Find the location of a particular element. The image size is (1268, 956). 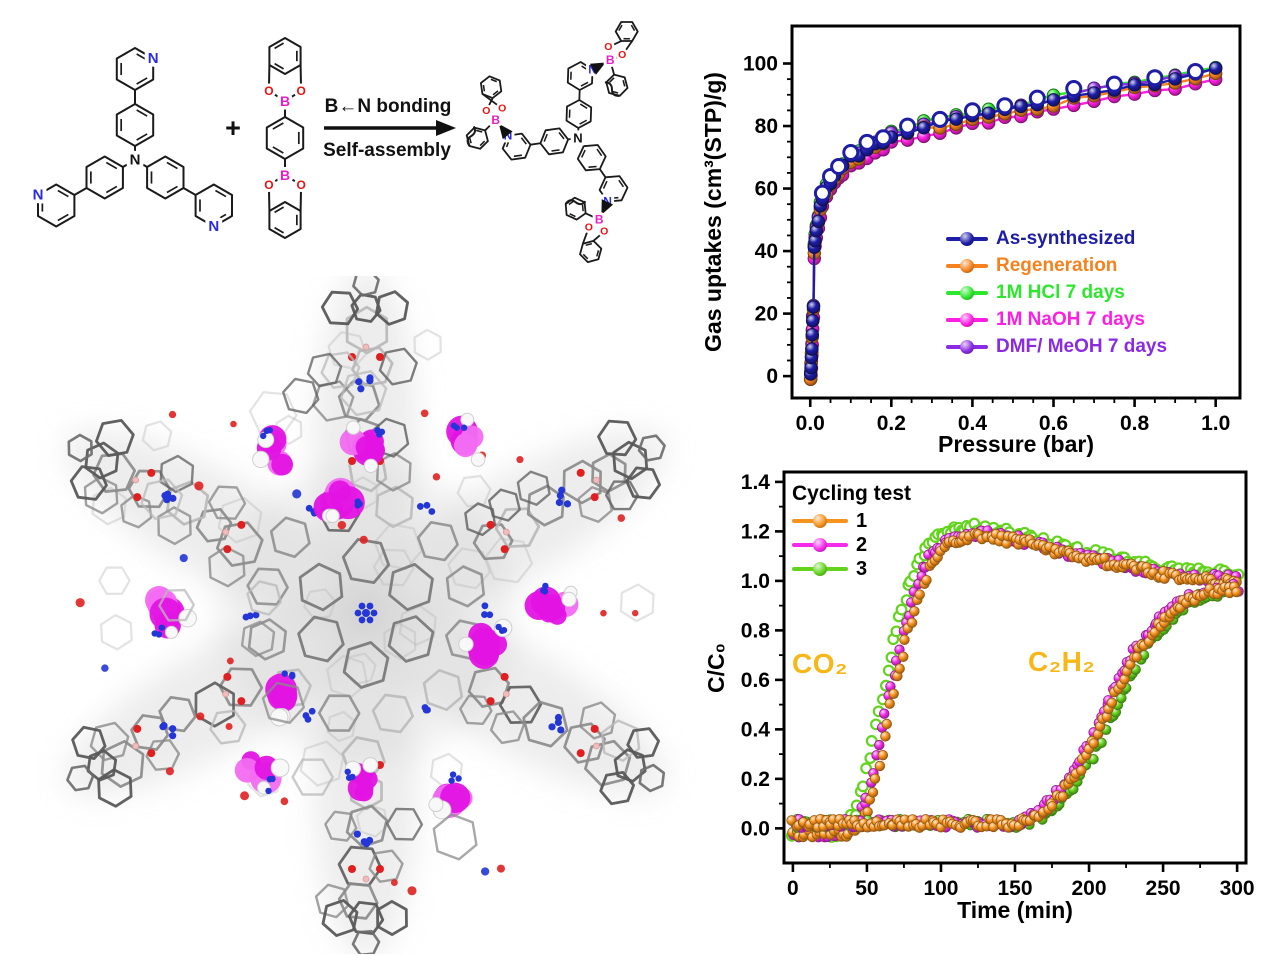

legend-label: 2 is located at coordinates (862, 544).